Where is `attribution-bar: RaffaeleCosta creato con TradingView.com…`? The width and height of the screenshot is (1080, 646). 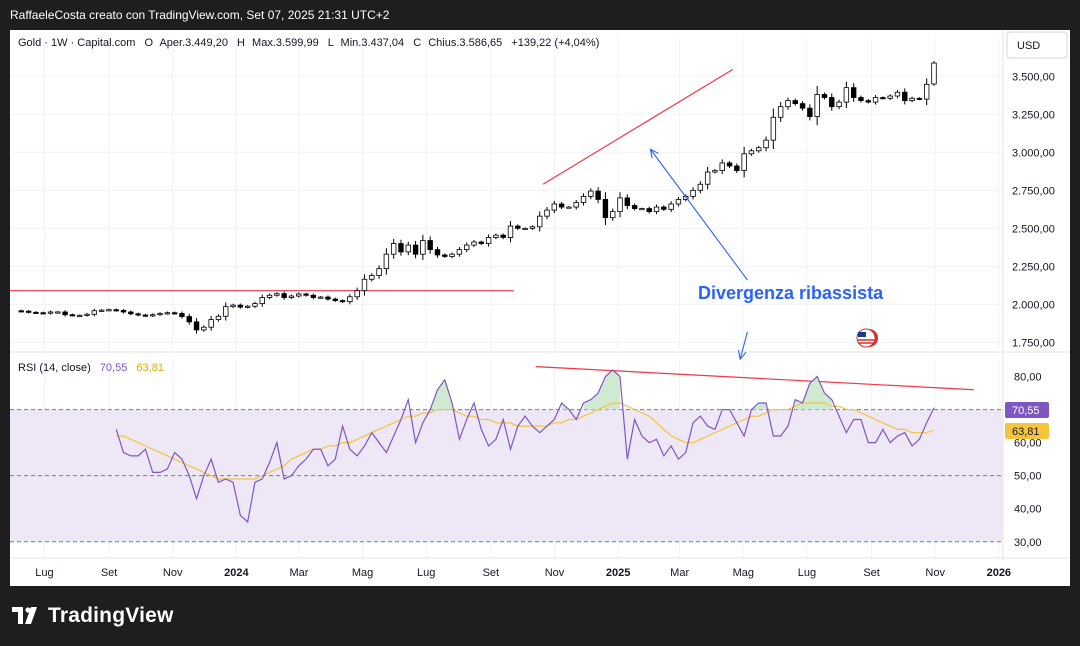 attribution-bar: RaffaeleCosta creato con TradingView.com… is located at coordinates (540, 15).